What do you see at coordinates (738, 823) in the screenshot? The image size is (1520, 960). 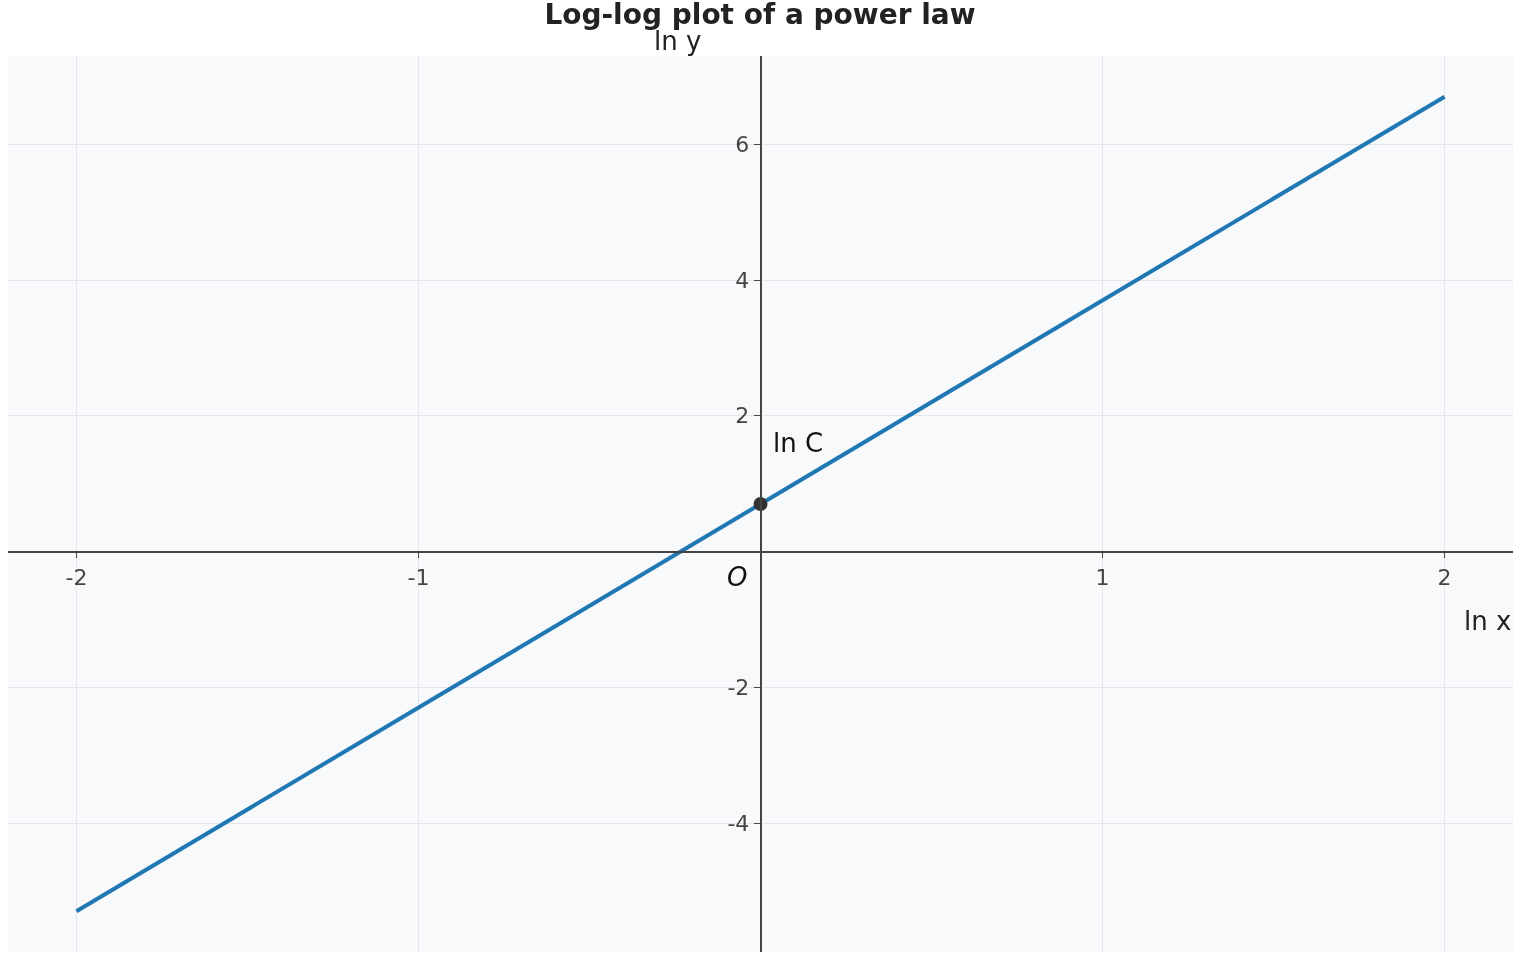 I see `y-tick-label: -4` at bounding box center [738, 823].